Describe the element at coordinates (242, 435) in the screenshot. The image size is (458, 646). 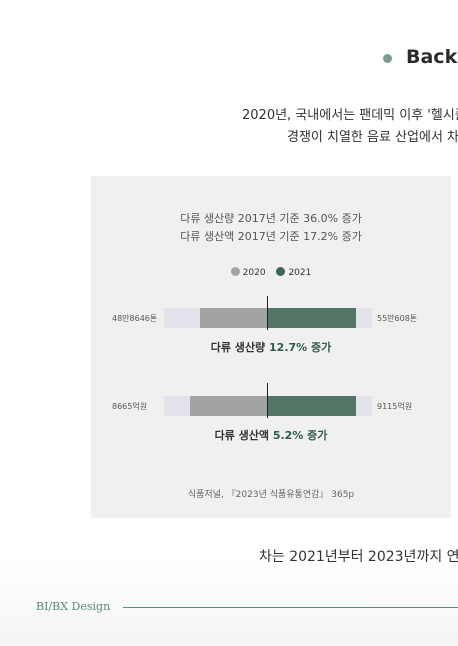
I see `row2-growth-label: 다류 생산액` at that location.